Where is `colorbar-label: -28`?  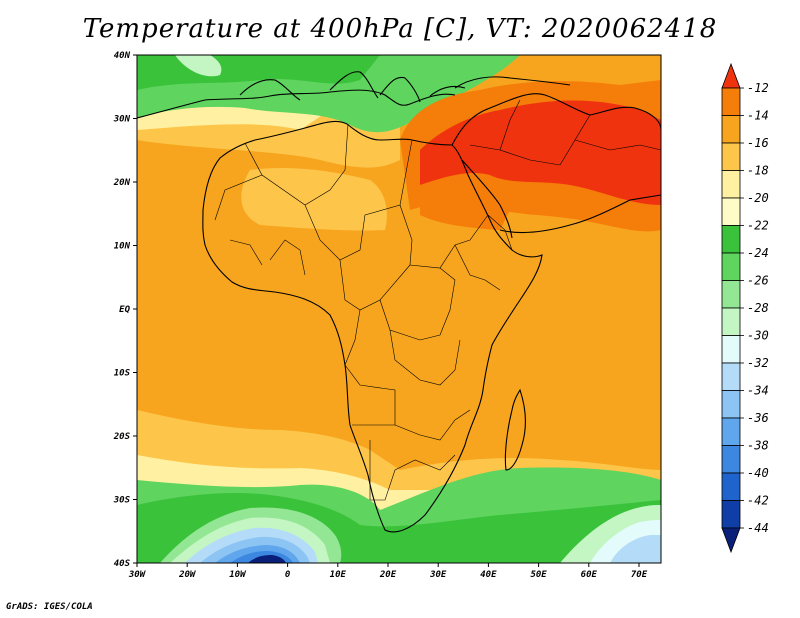
colorbar-label: -28 is located at coordinates (758, 308).